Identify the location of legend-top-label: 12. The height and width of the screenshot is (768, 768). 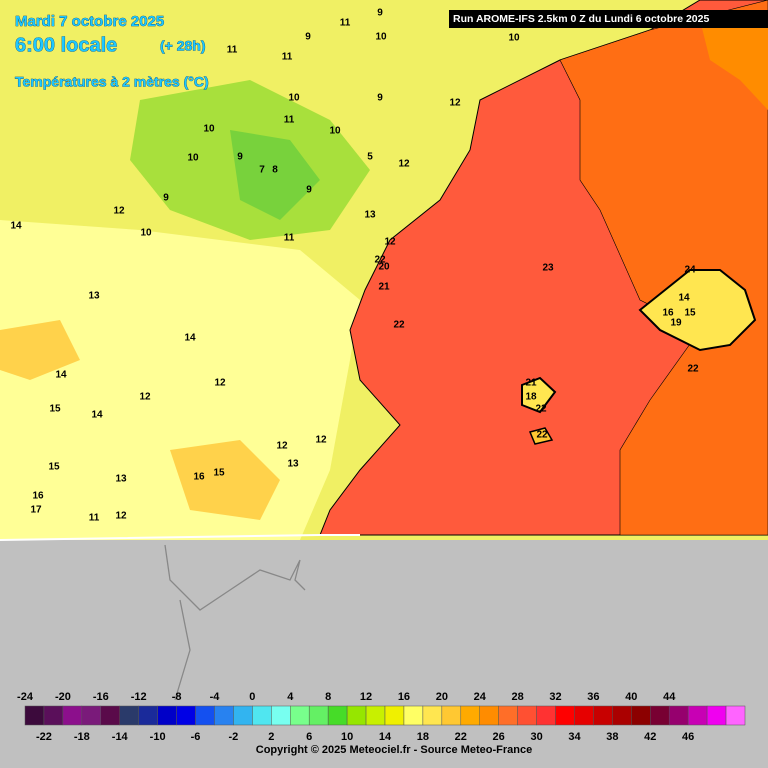
(366, 697).